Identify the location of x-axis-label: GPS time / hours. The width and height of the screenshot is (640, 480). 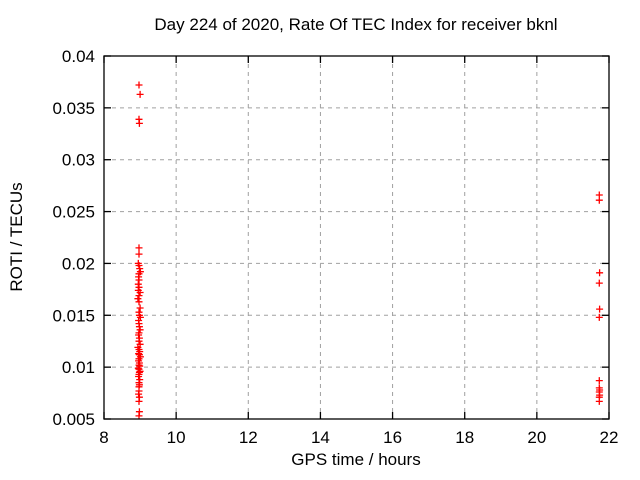
(355, 459).